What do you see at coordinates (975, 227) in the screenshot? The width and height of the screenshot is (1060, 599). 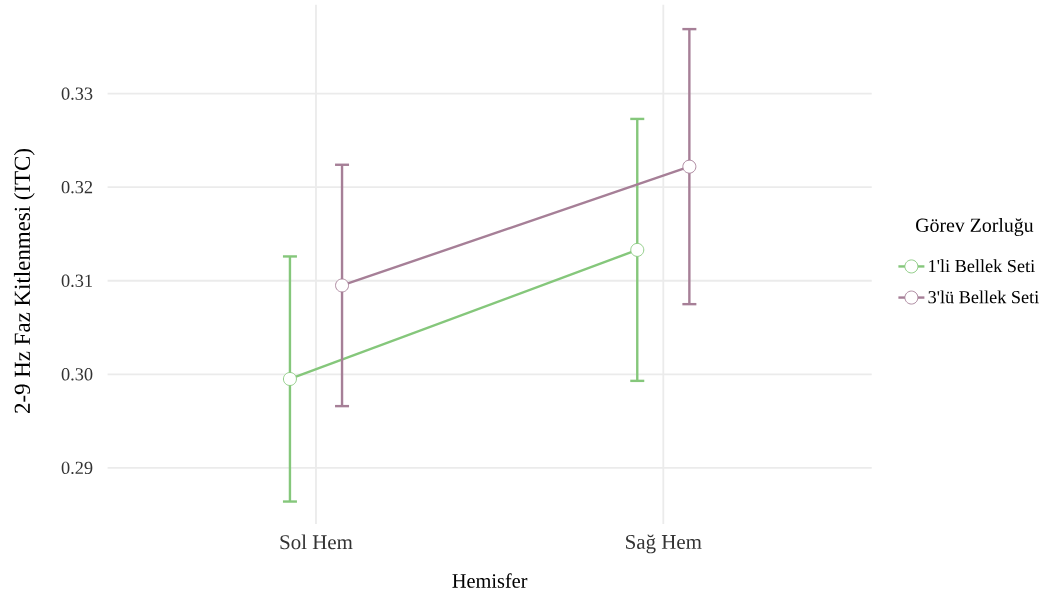 I see `legend-title: Görev Zorluğu` at bounding box center [975, 227].